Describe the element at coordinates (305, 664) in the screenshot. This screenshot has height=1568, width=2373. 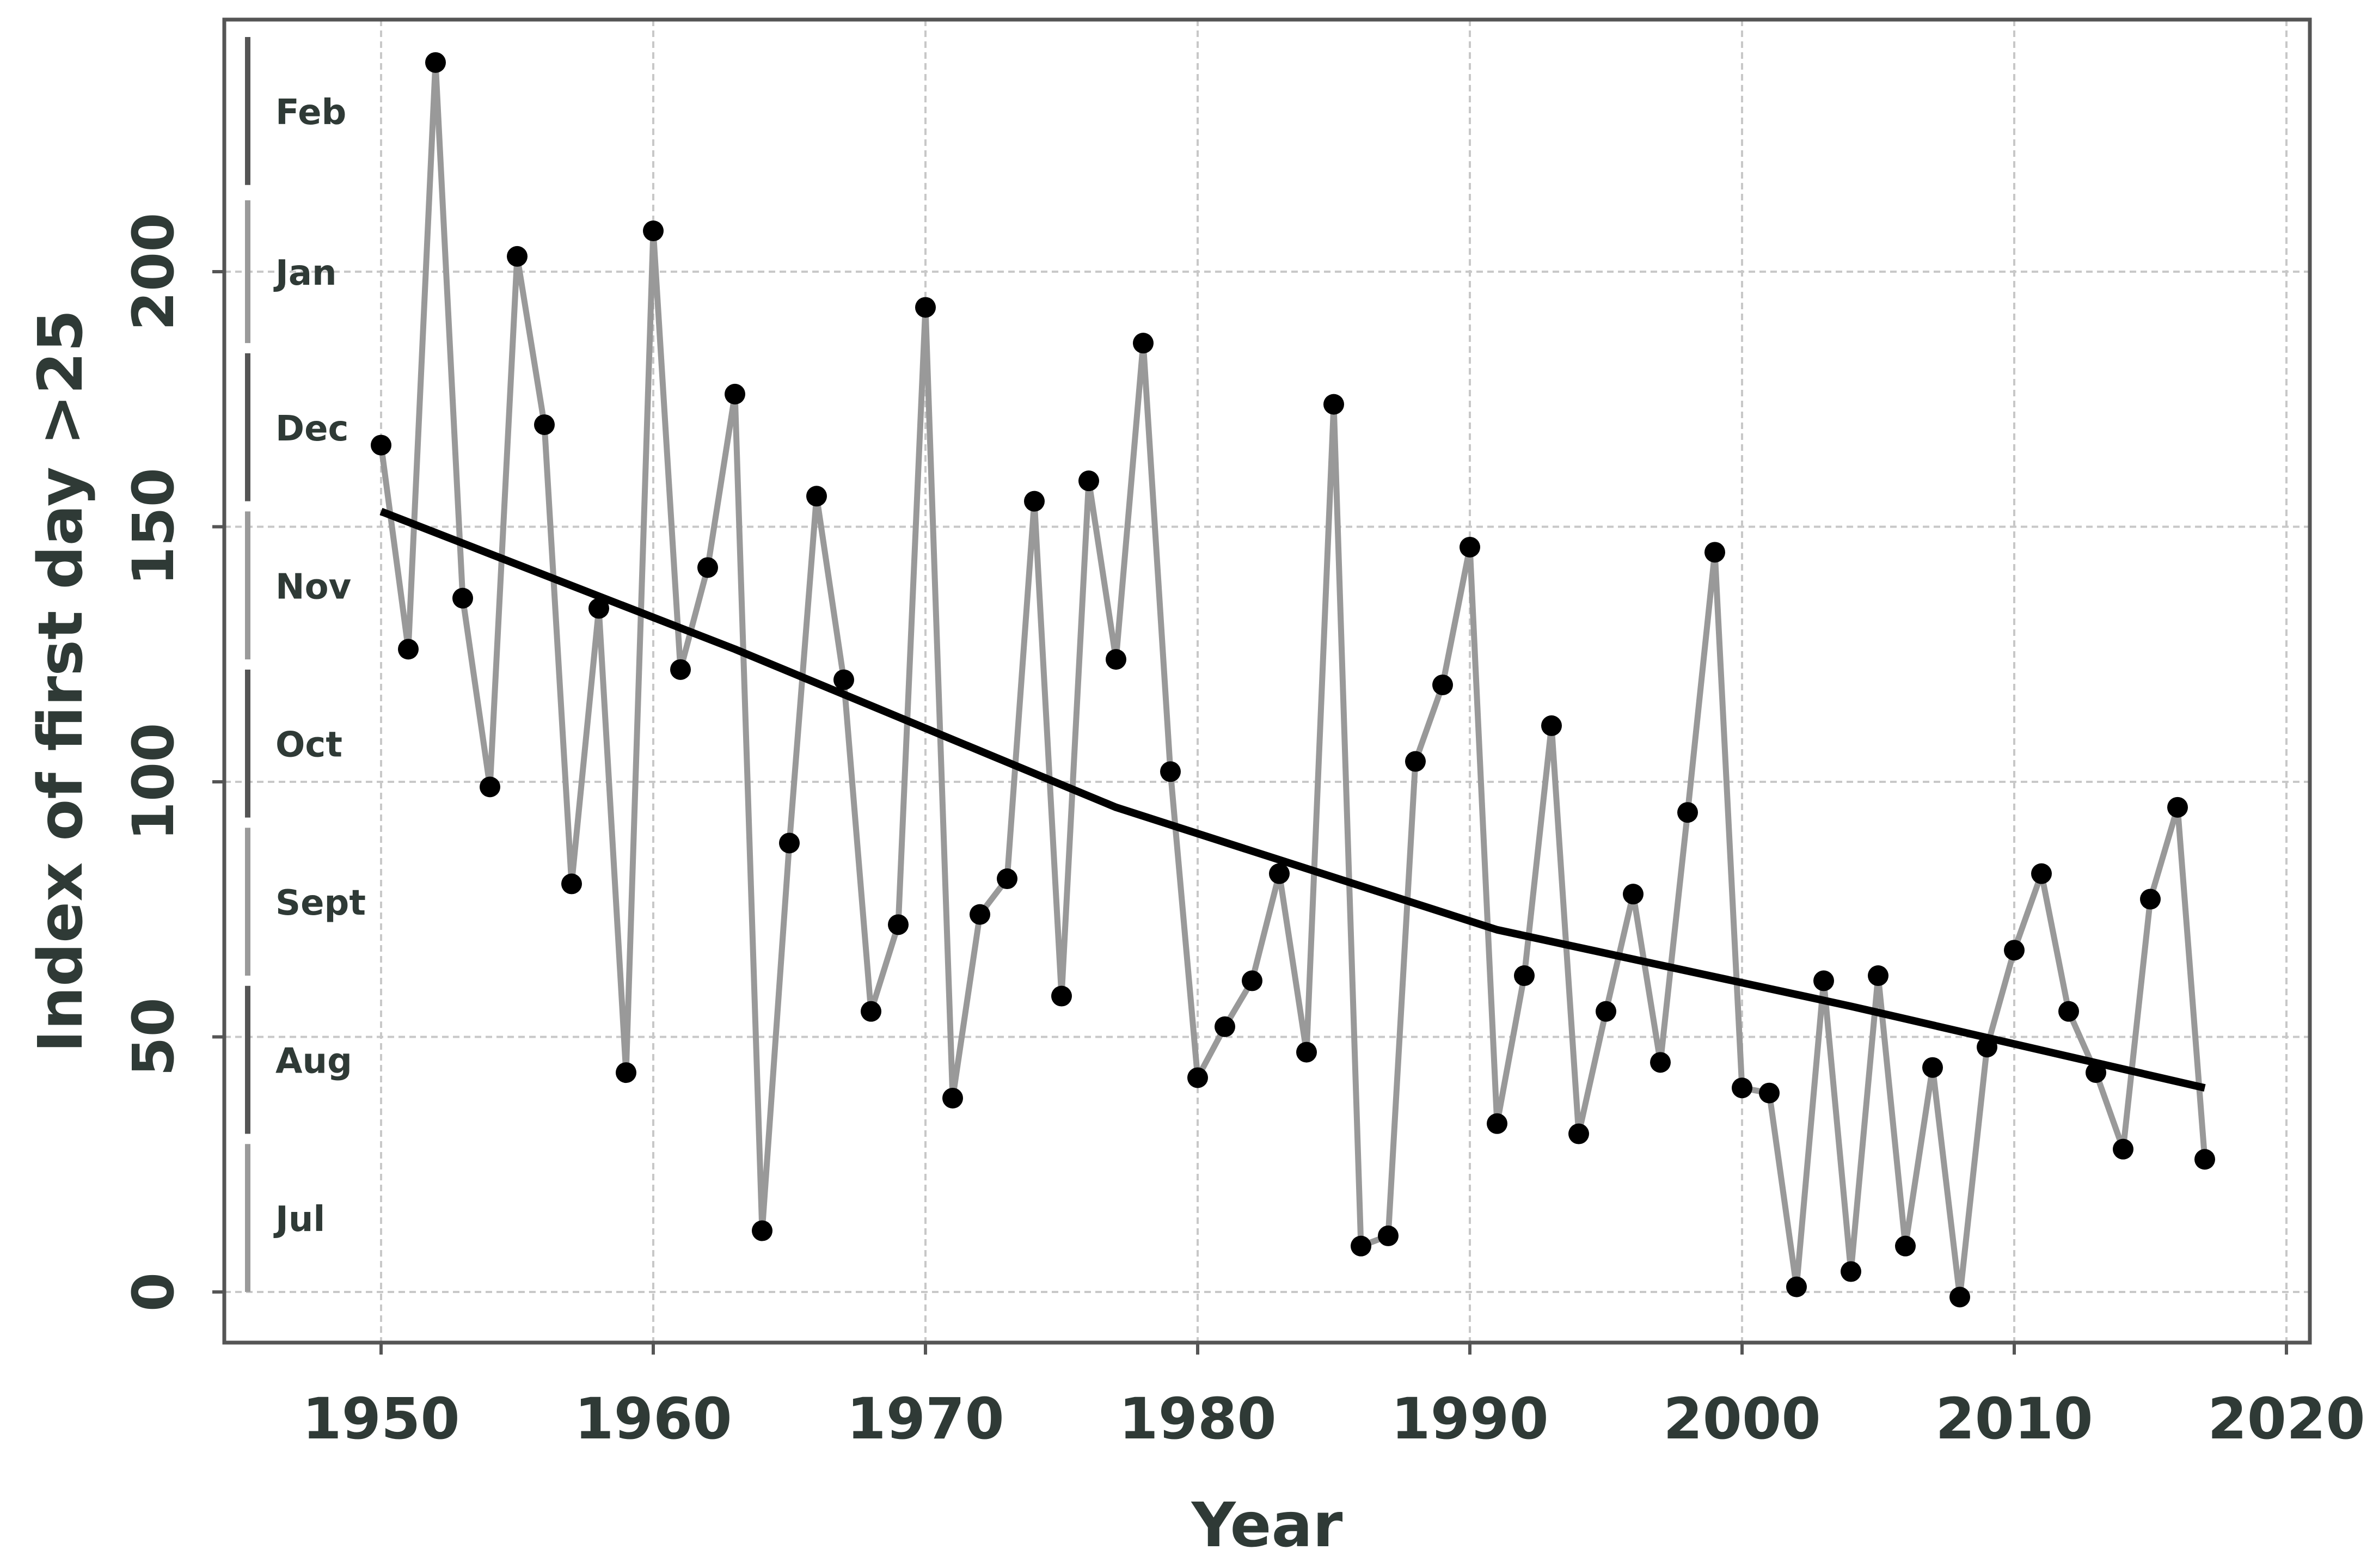
I see `month-bands: Jul Aug Sept Oct Nov Dec Jan Feb` at that location.